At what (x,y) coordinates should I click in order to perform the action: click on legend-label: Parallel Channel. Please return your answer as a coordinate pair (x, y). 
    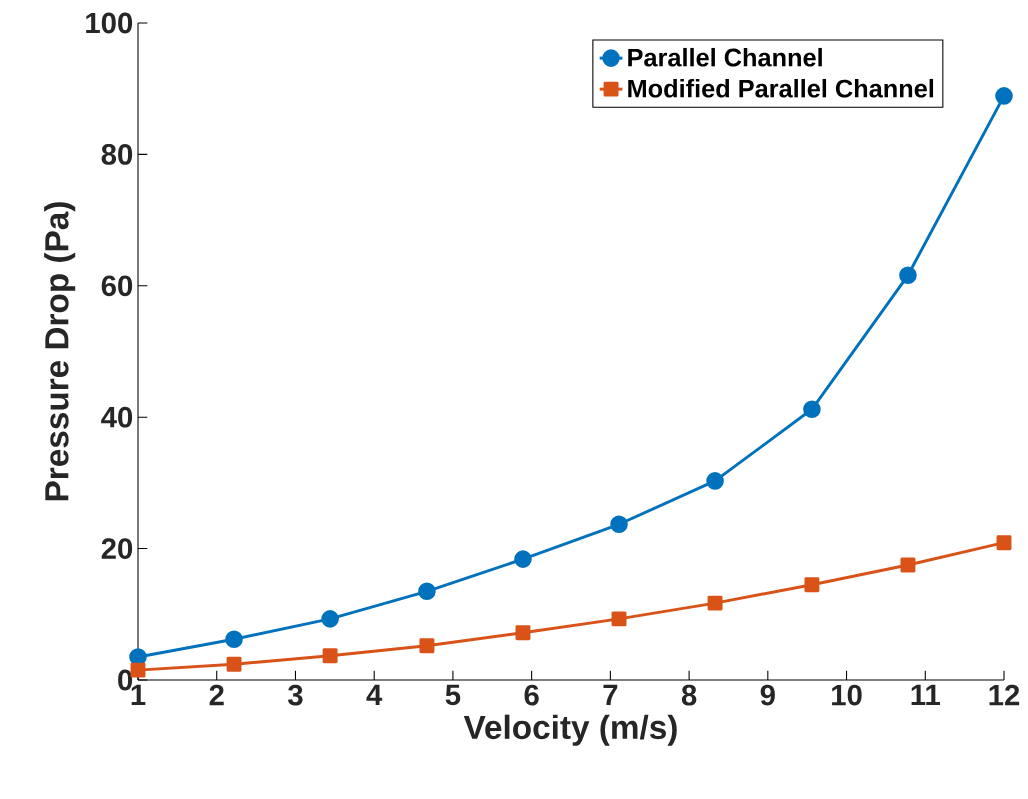
    Looking at the image, I should click on (725, 57).